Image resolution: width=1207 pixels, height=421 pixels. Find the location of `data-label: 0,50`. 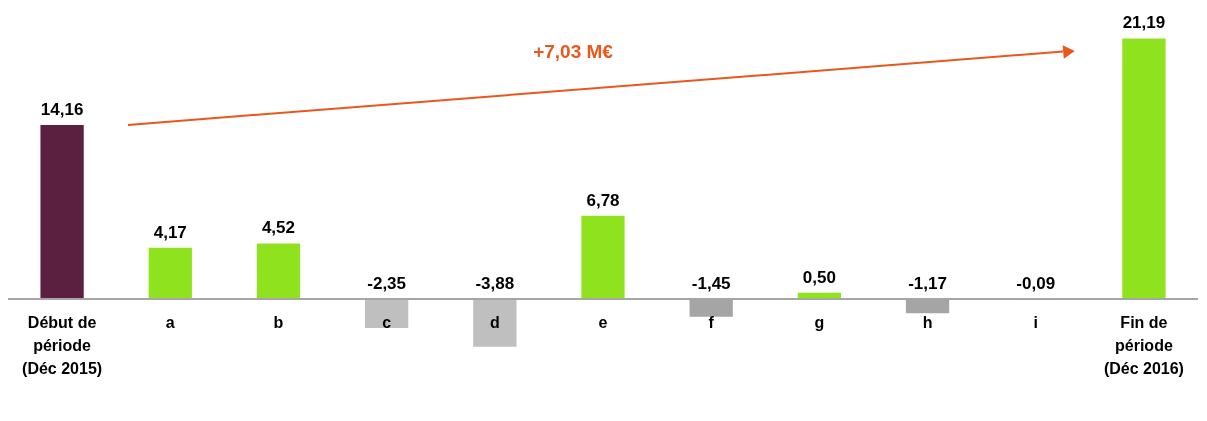

data-label: 0,50 is located at coordinates (819, 277).